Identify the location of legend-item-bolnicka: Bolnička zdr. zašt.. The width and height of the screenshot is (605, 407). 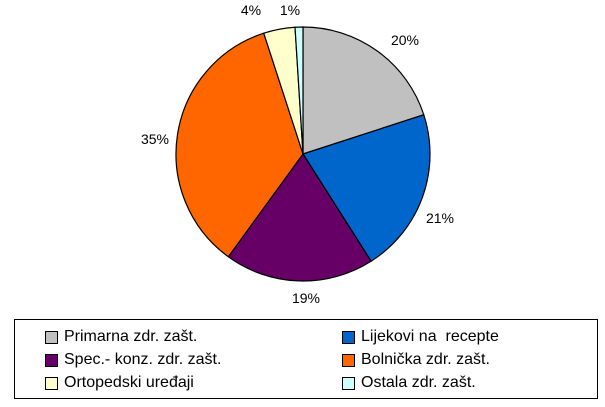
(416, 360).